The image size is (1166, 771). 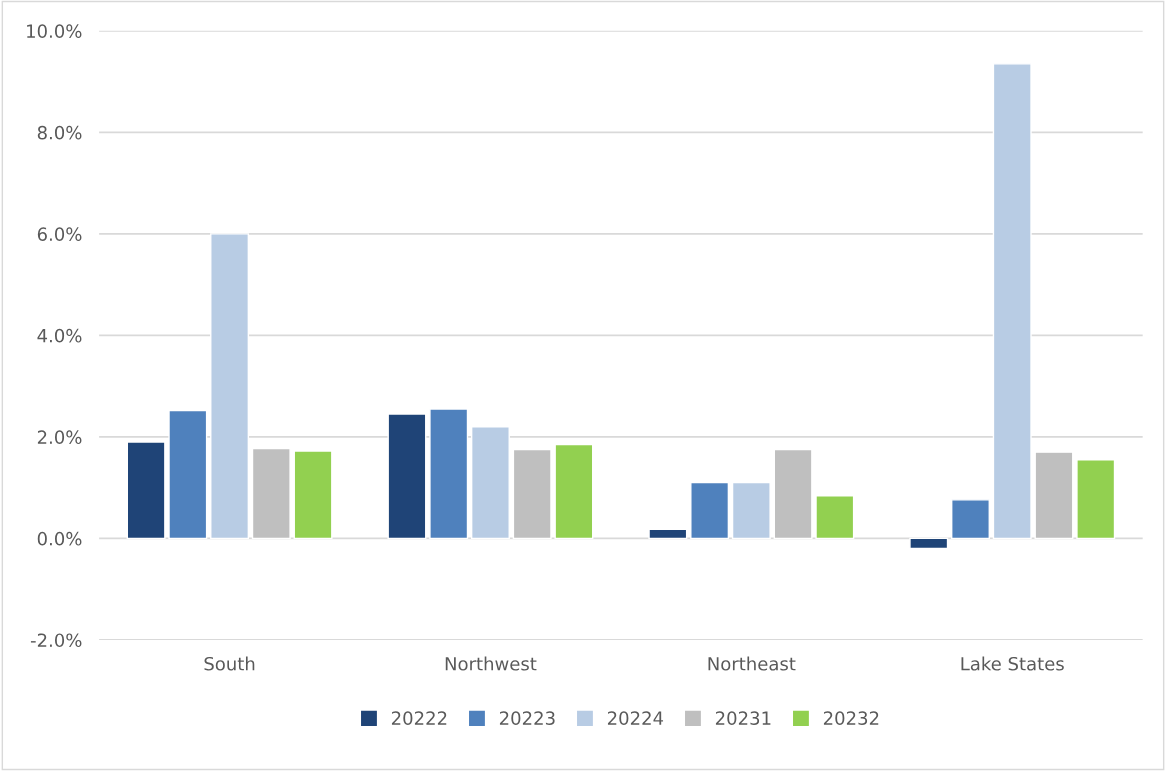 What do you see at coordinates (59, 538) in the screenshot?
I see `y-tick-label: 0.0%` at bounding box center [59, 538].